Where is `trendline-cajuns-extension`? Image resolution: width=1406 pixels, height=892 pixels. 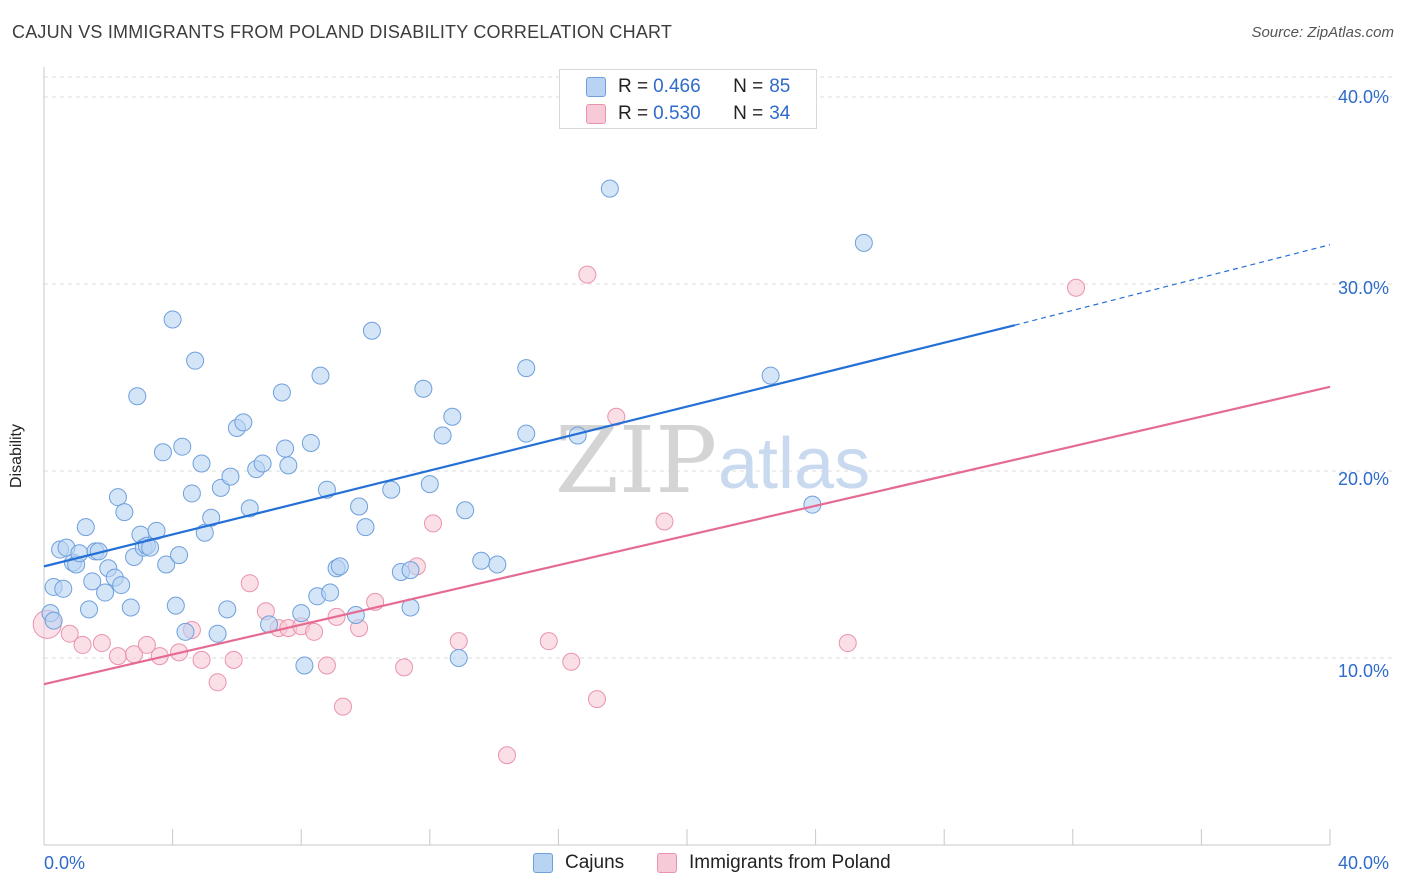
trendline-cajuns-extension is located at coordinates (1172, 285).